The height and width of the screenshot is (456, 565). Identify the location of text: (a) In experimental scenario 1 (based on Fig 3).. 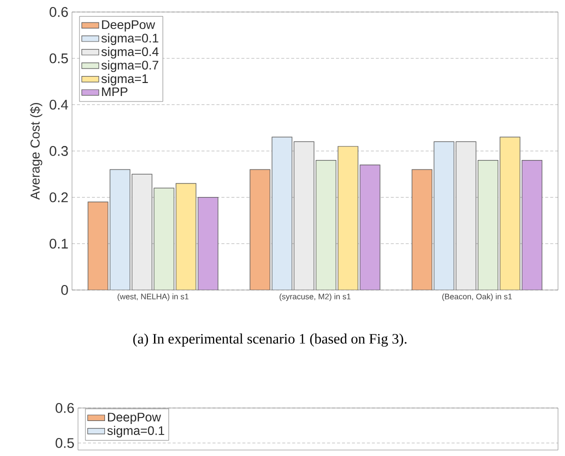
(269, 340).